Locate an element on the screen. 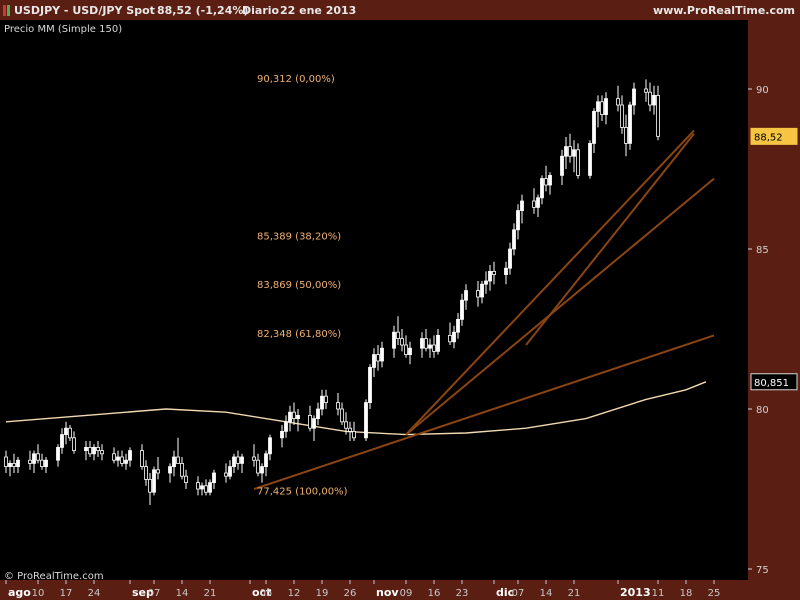  x-tick-label: dic is located at coordinates (505, 592).